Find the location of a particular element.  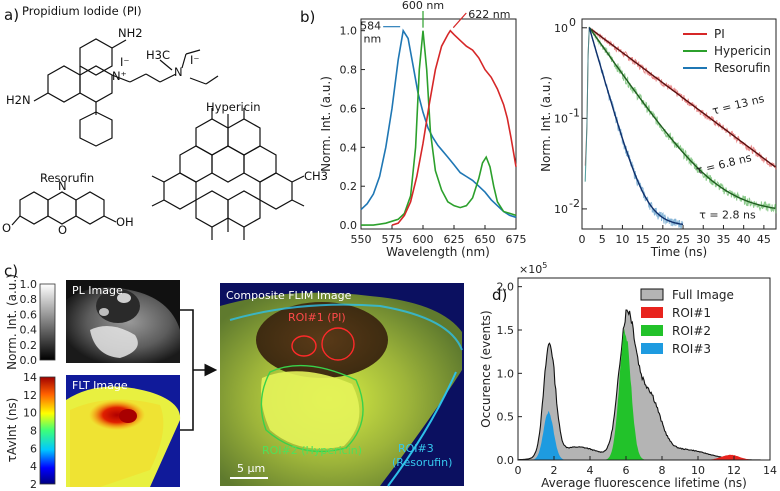

decay-ytick-exp--1: -1 is located at coordinates (574, 112).